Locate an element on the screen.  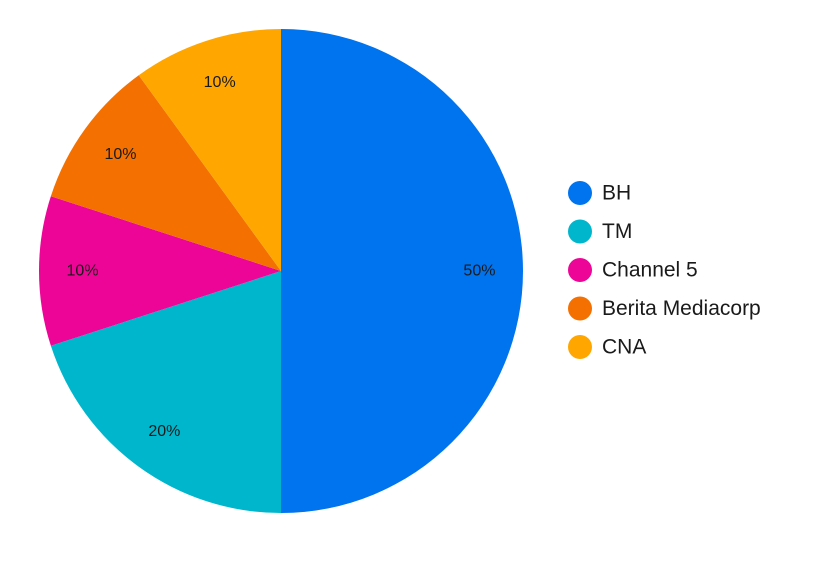
legend-swatch-tm is located at coordinates (580, 231).